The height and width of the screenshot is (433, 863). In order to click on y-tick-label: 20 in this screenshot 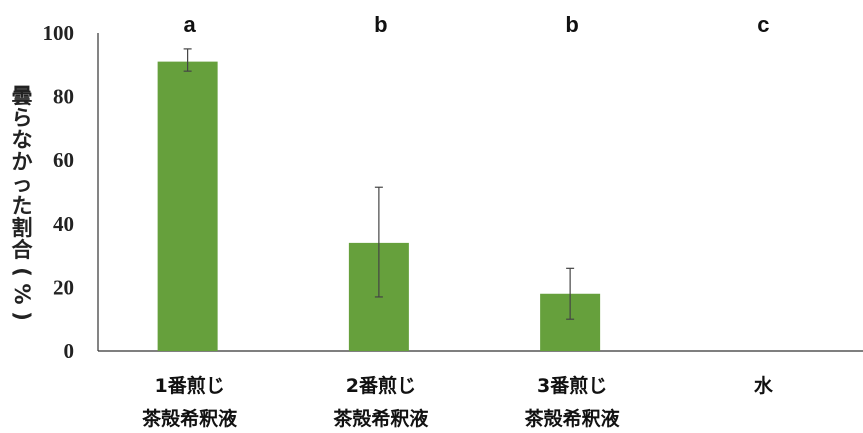, I will do `click(63, 287)`.